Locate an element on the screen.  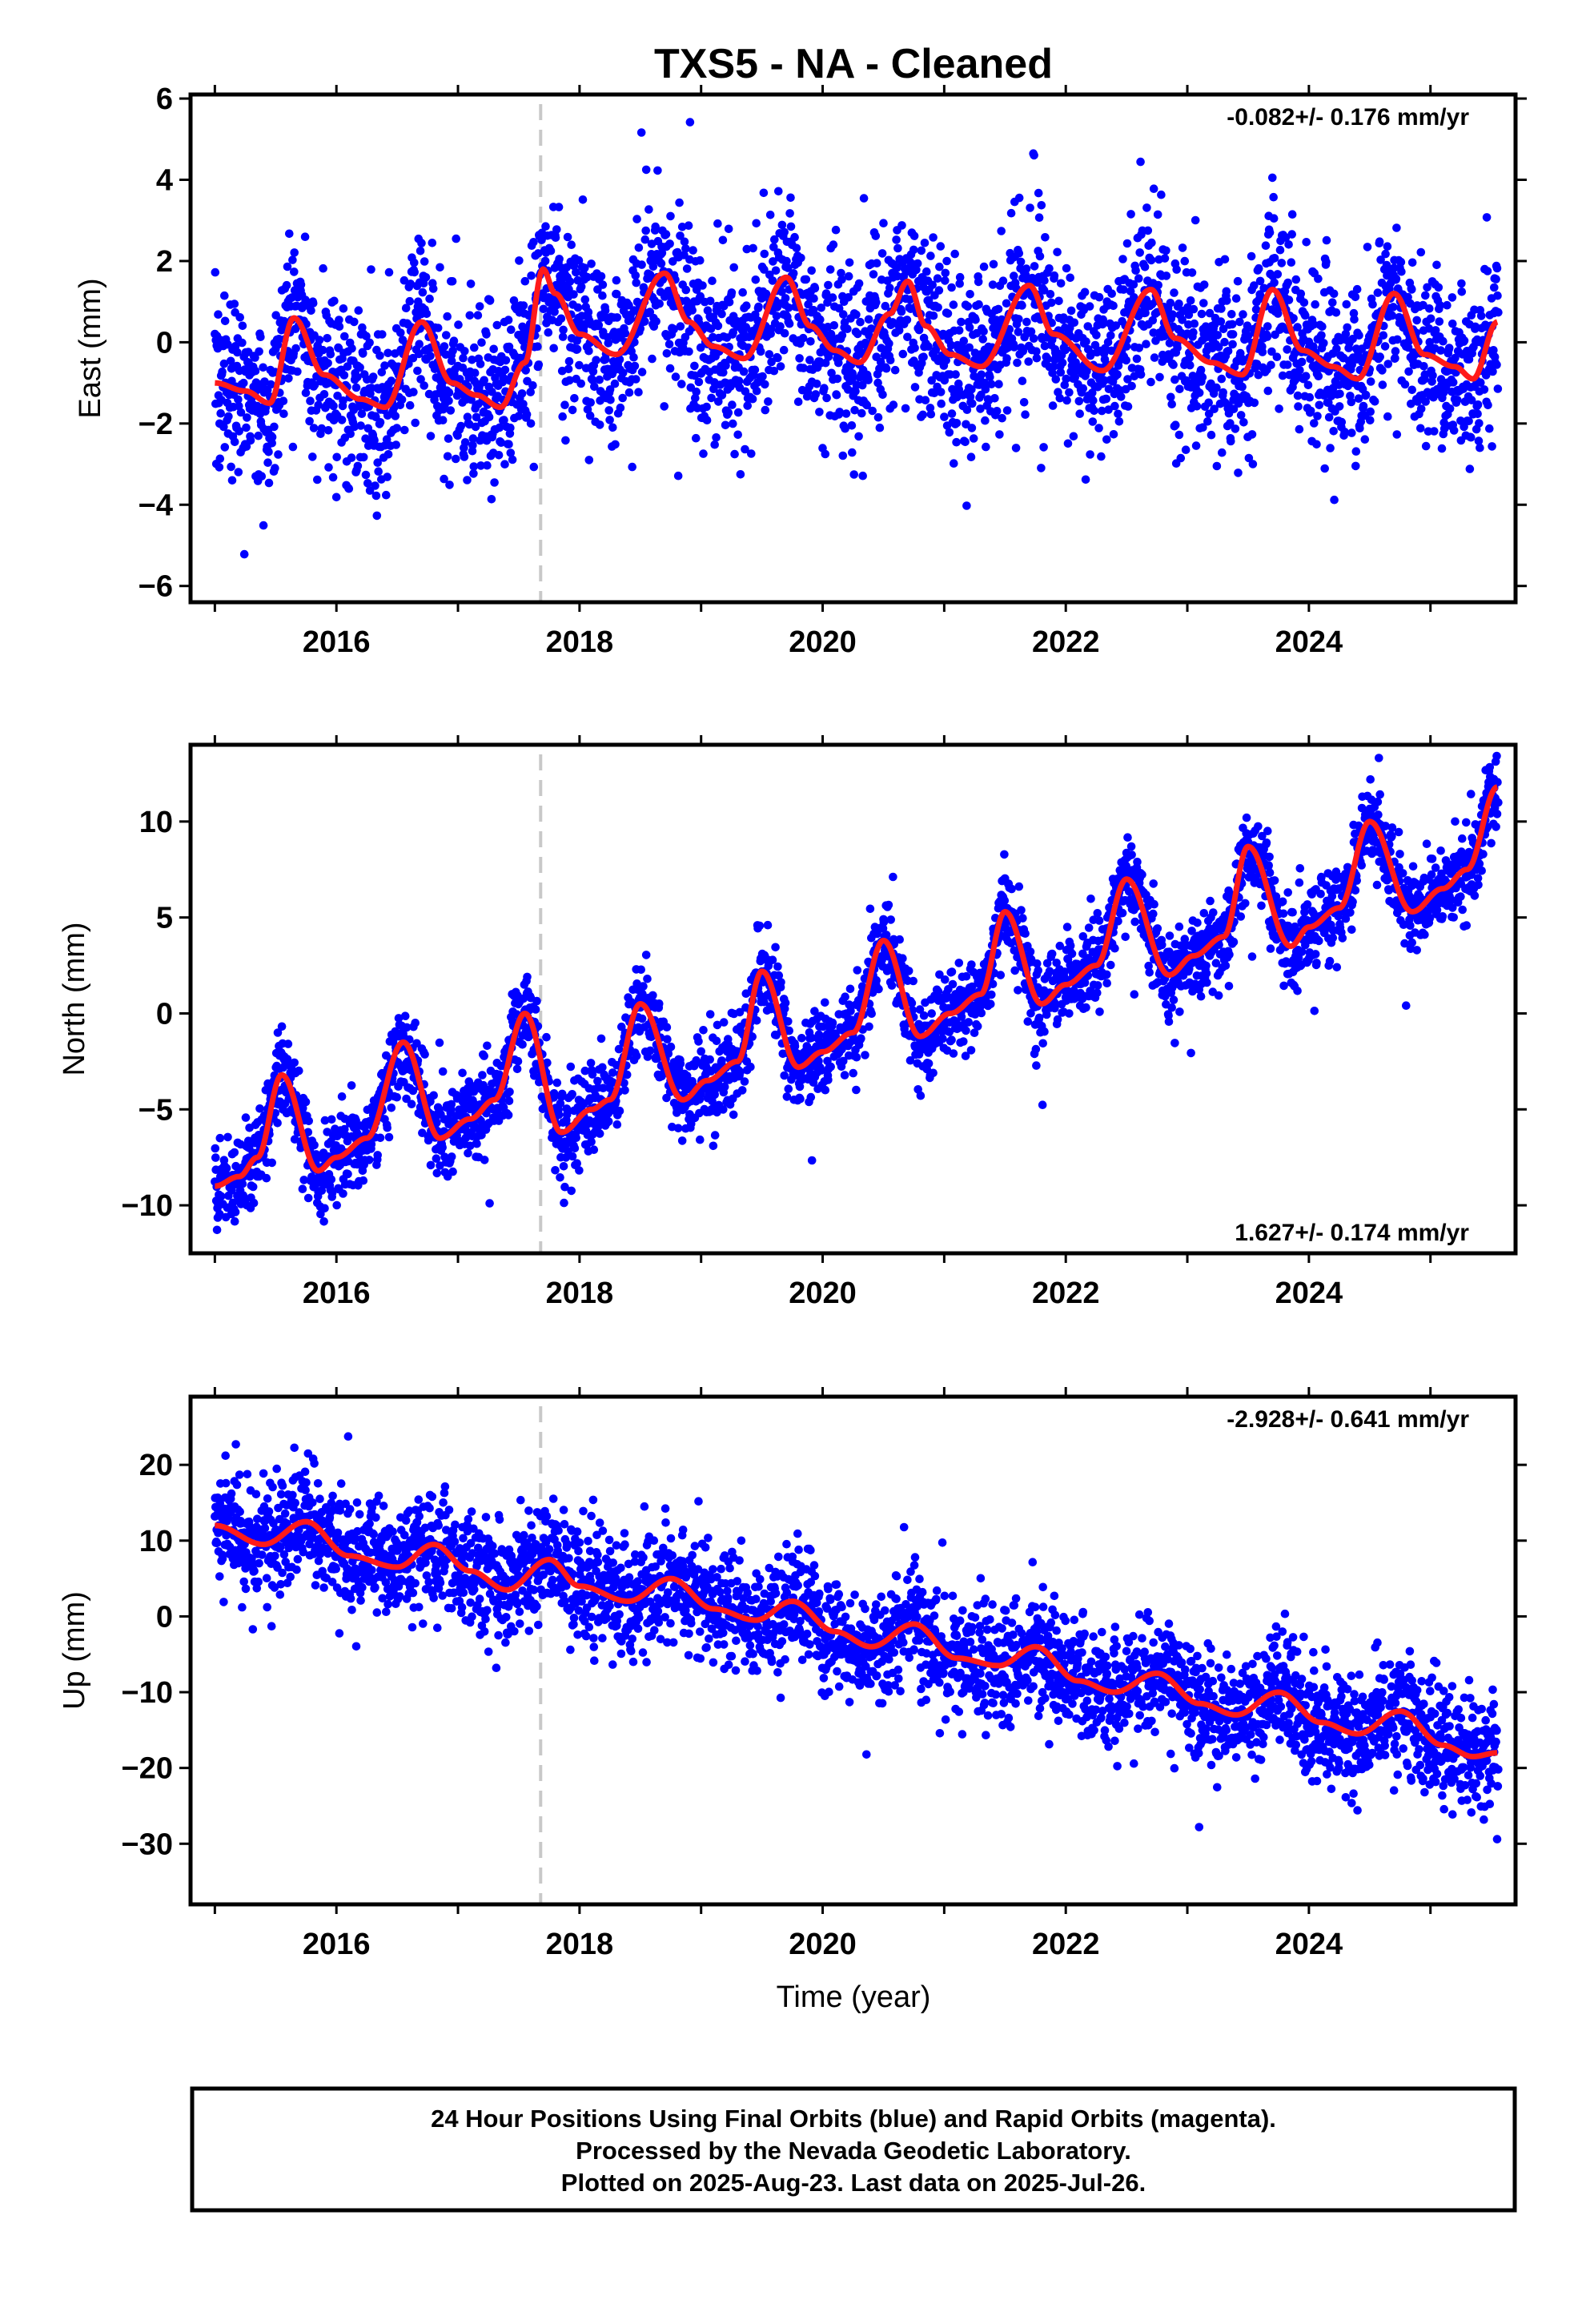
x-tick-label: 2016 is located at coordinates (337, 642).